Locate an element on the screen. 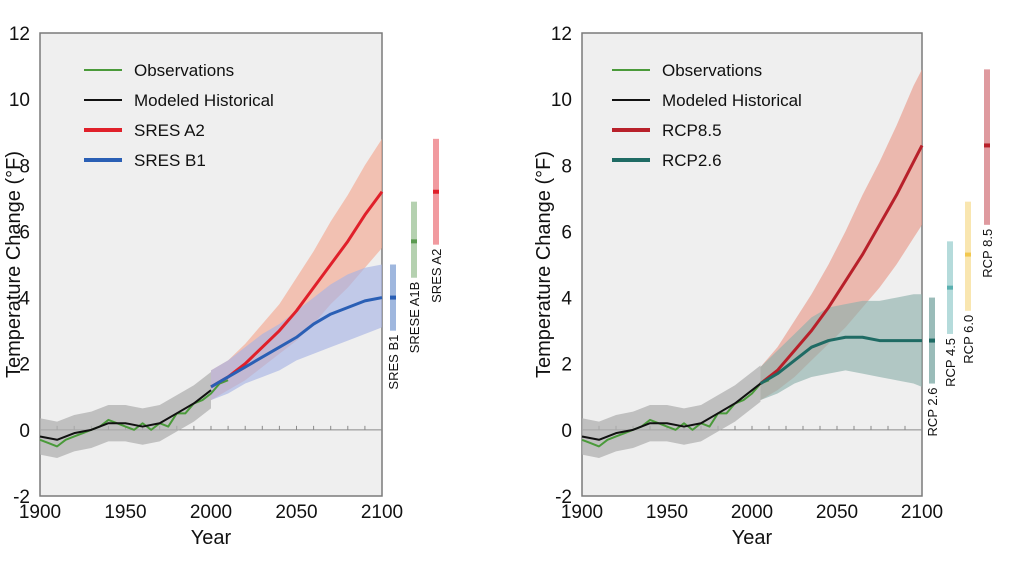 This screenshot has height=568, width=1024. range-bar-label: RCP 6.0 is located at coordinates (968, 339).